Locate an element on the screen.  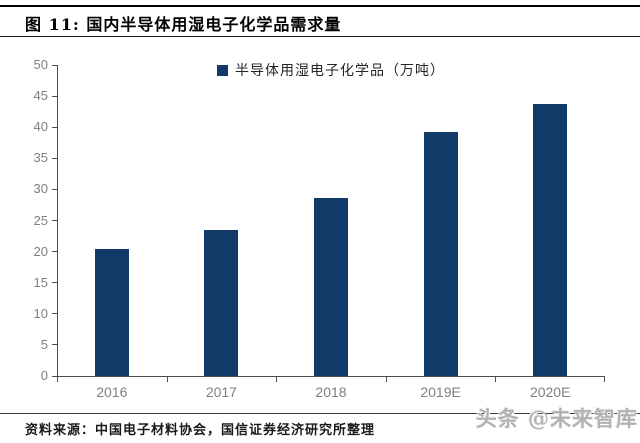
chart-legend: 半导体用湿电子化学品（万吨） is located at coordinates (331, 70).